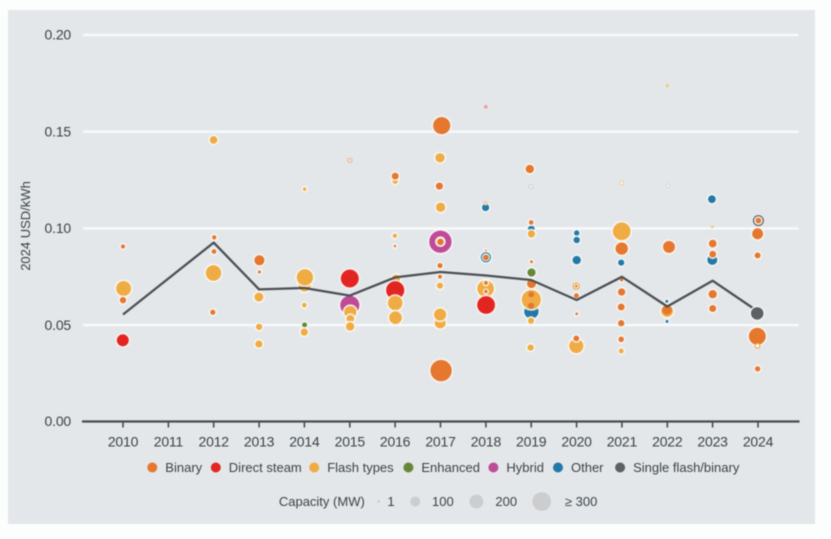  Describe the element at coordinates (390, 501) in the screenshot. I see `svg-text: 1` at that location.